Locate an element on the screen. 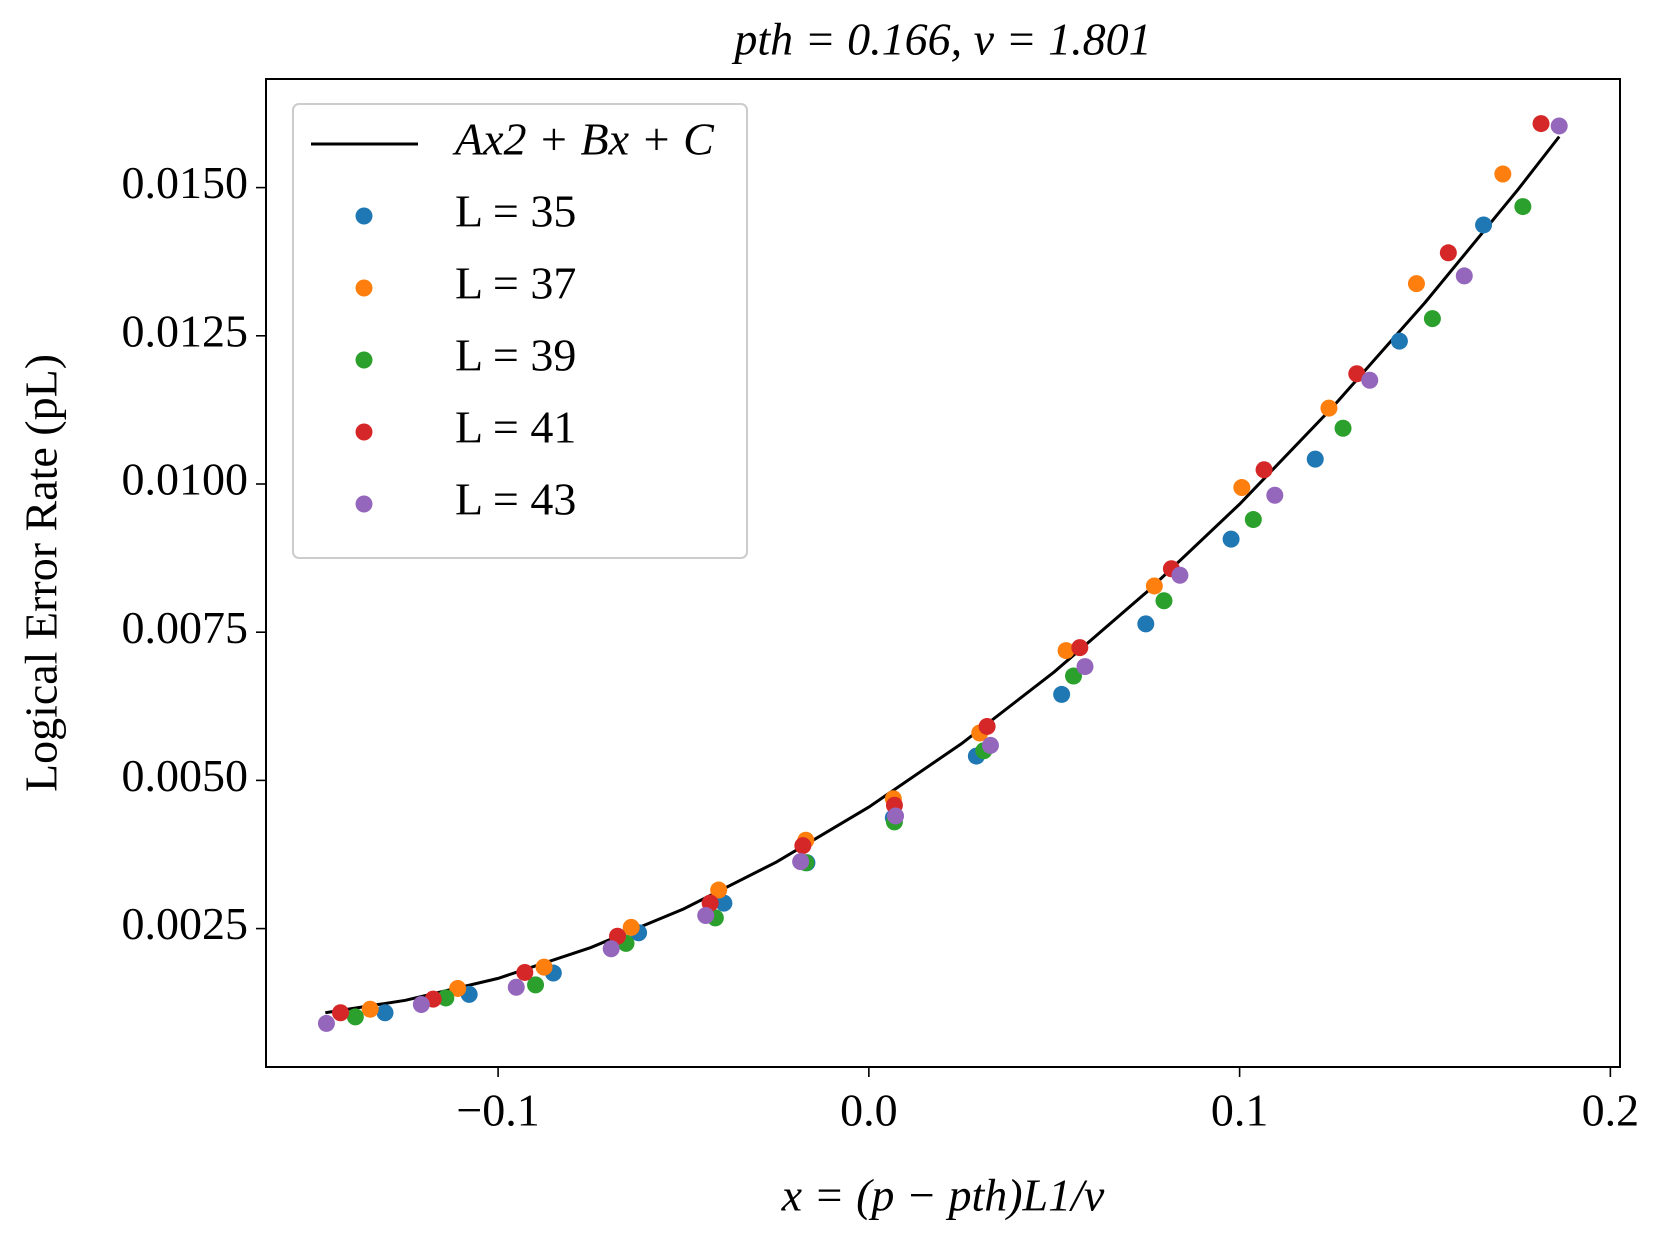 This screenshot has height=1236, width=1661. y-tick-label: 0.0150 is located at coordinates (185, 182).